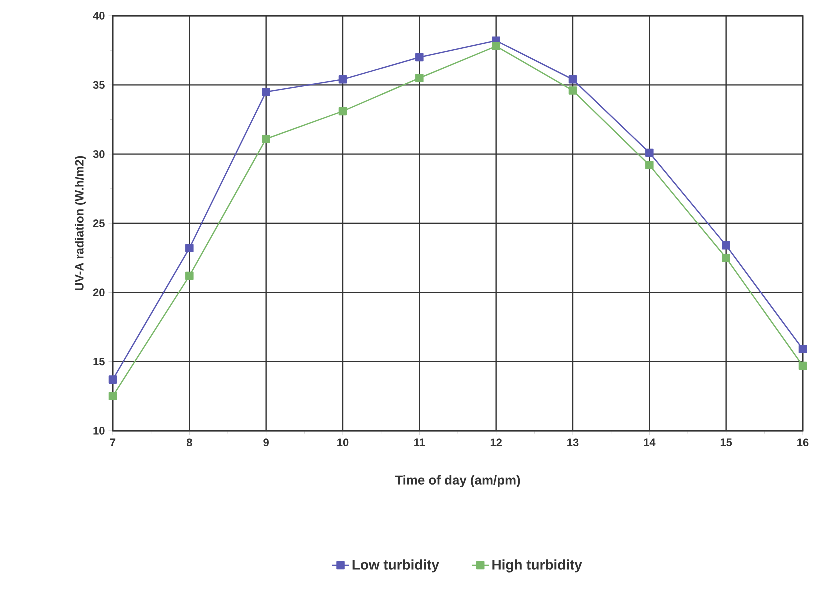 The image size is (821, 608). What do you see at coordinates (189, 442) in the screenshot?
I see `x-tick-label: 8` at bounding box center [189, 442].